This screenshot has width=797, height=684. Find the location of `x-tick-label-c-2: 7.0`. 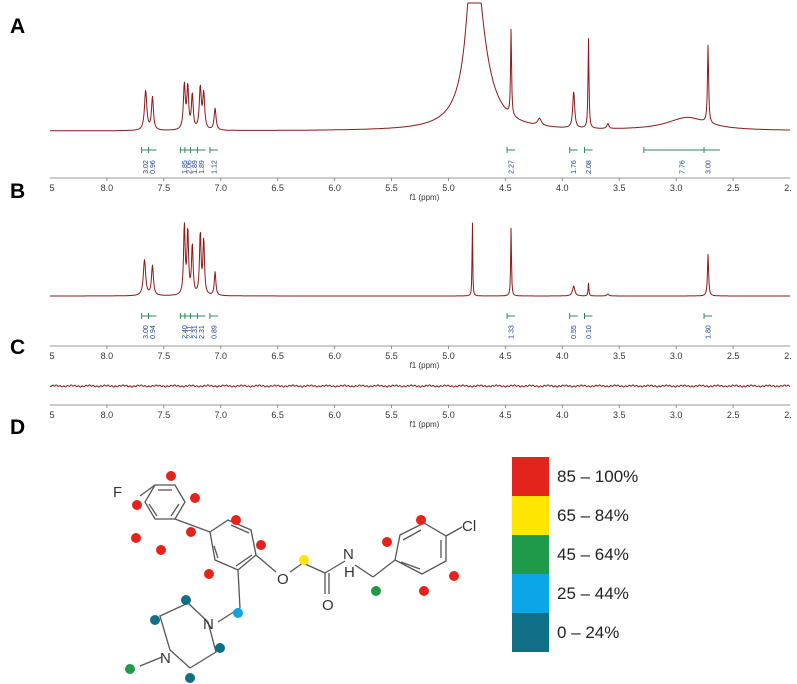

x-tick-label-c-2: 7.0 is located at coordinates (221, 415).